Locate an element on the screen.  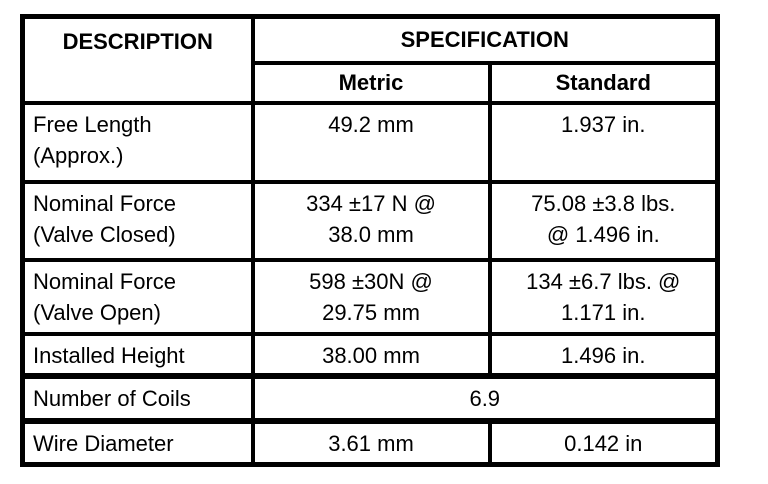
column-header-metric: Metric is located at coordinates (371, 82).